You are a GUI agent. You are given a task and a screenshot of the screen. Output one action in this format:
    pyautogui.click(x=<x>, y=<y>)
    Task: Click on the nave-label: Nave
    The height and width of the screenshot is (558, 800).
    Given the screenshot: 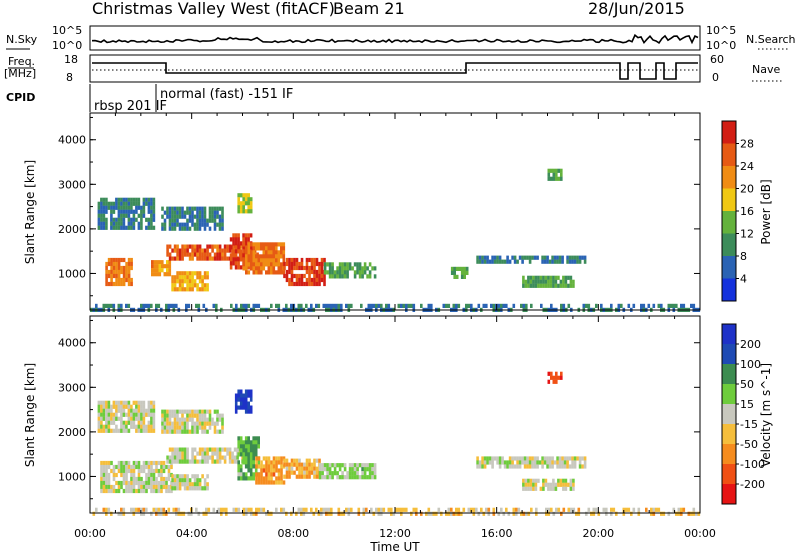 What is the action you would take?
    pyautogui.click(x=766, y=69)
    